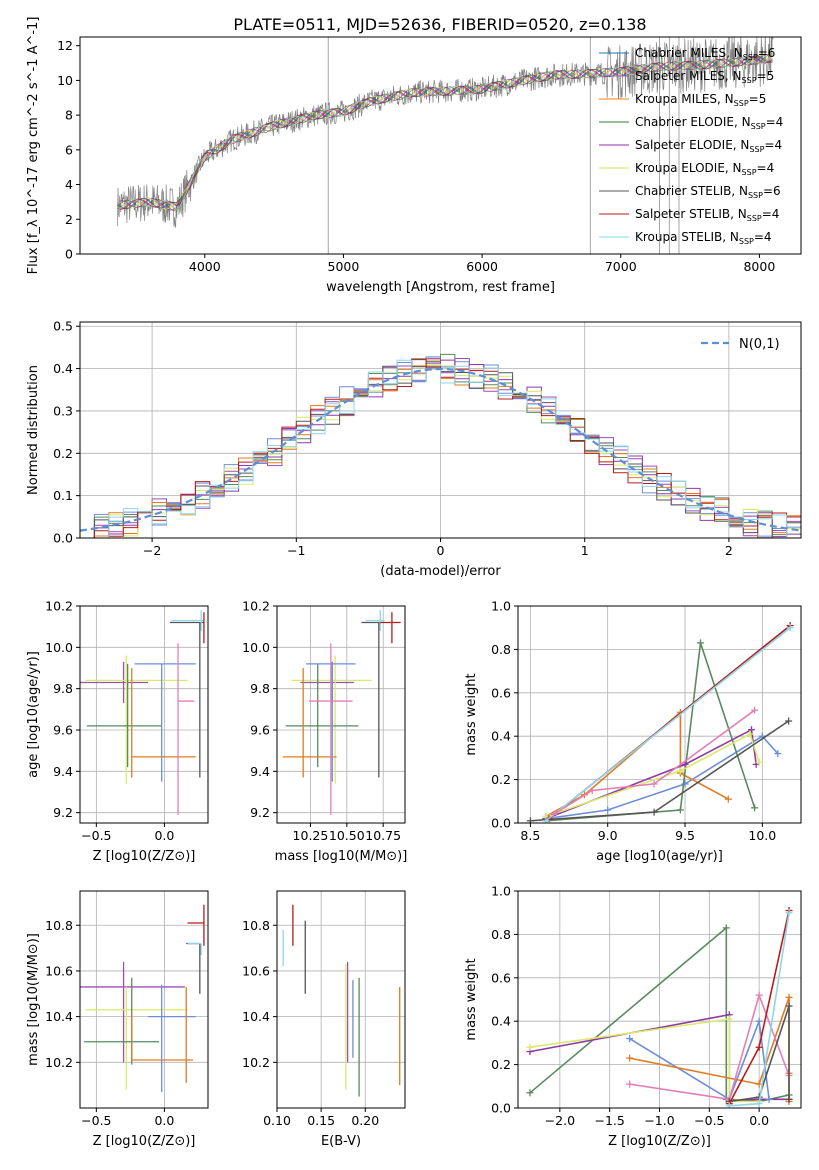  Describe the element at coordinates (762, 835) in the screenshot. I see `x-tick-label: 10.0` at that location.